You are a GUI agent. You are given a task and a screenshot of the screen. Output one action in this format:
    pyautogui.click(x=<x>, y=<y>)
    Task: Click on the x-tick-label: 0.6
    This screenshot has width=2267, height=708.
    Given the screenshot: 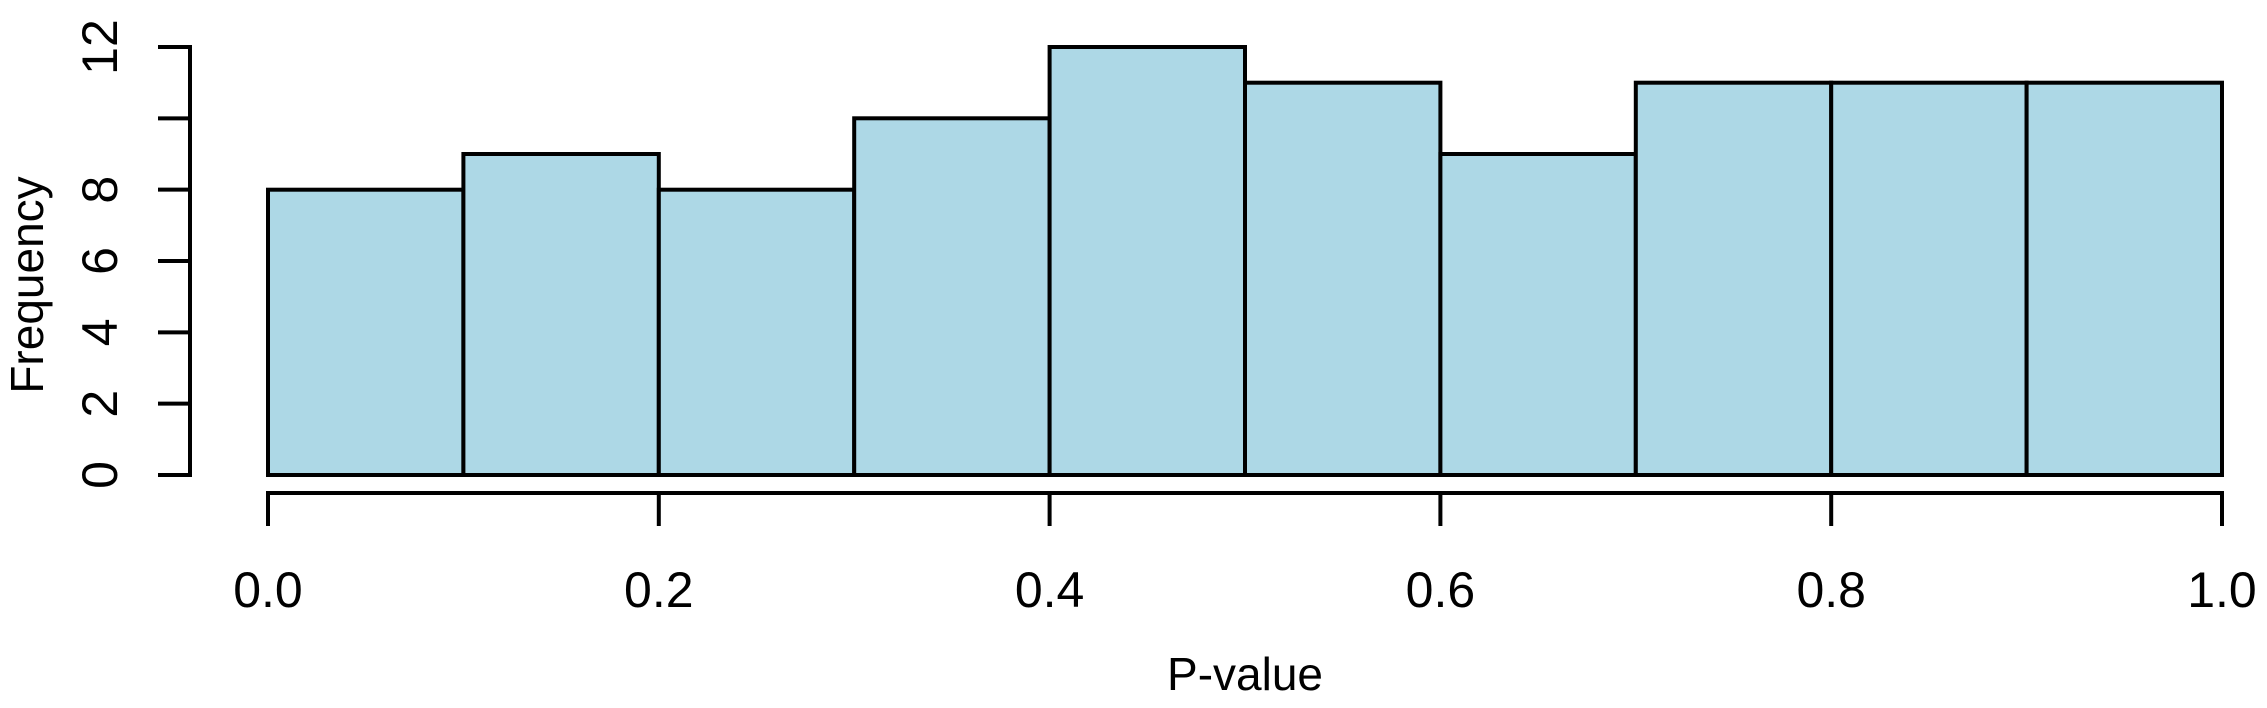 What is the action you would take?
    pyautogui.click(x=1441, y=590)
    